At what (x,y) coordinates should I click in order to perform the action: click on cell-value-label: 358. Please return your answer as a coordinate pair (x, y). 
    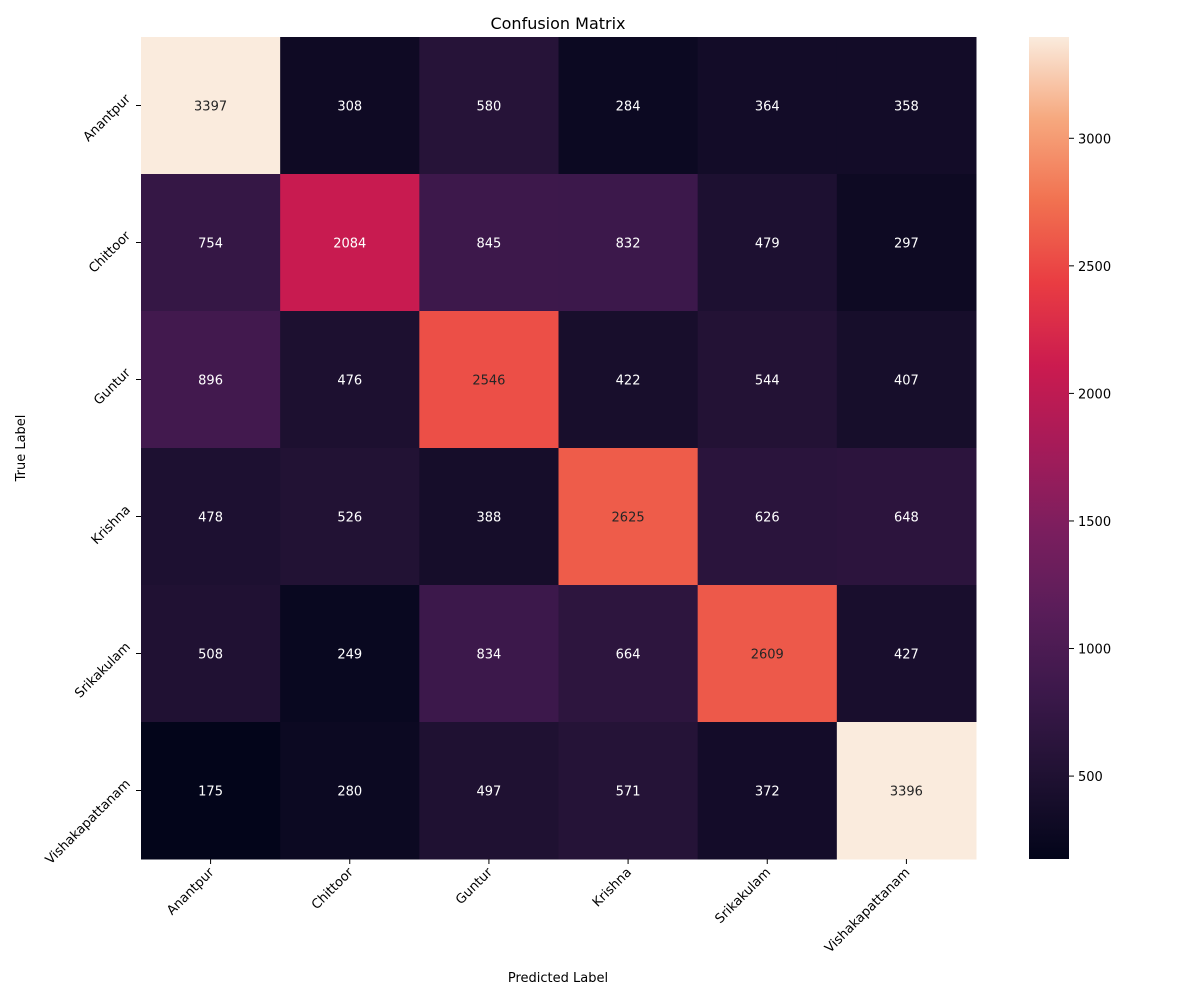
    Looking at the image, I should click on (906, 107).